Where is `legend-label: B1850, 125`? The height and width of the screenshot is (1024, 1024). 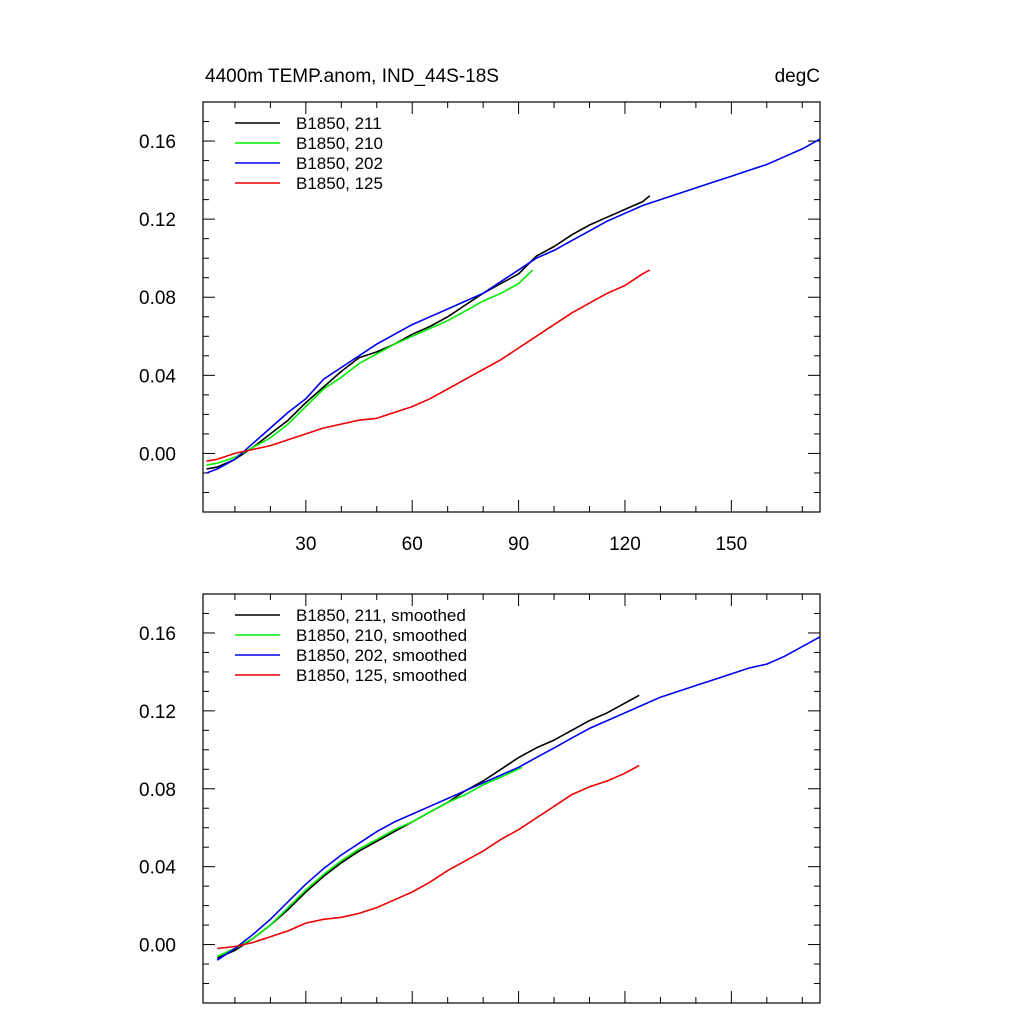
legend-label: B1850, 125 is located at coordinates (339, 183).